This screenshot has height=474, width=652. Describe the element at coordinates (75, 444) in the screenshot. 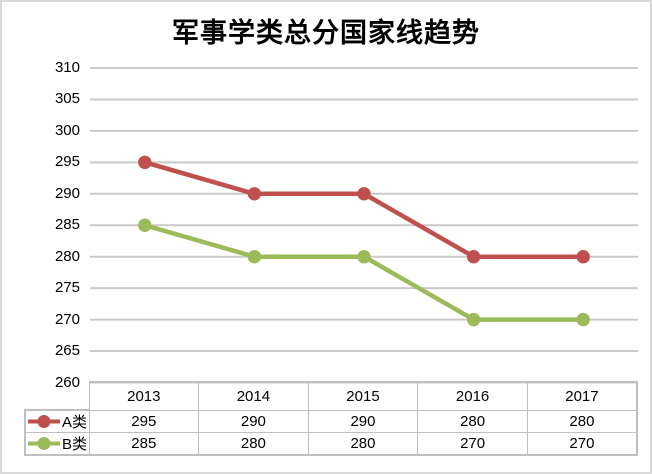

I see `series-name-label: B类` at that location.